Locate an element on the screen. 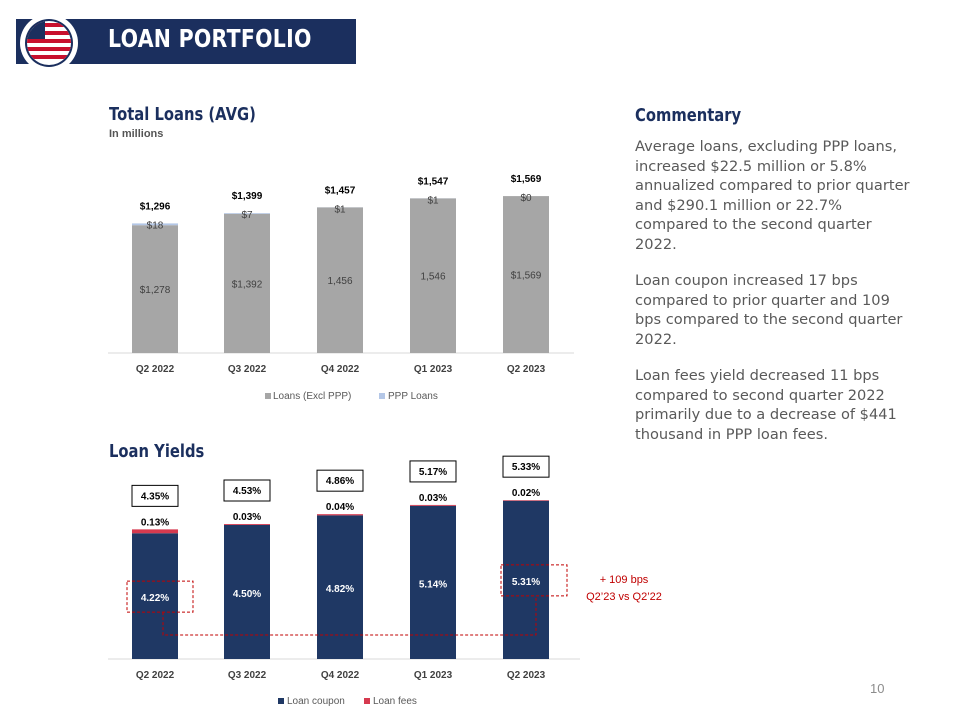 The height and width of the screenshot is (720, 960). data-label-loan-fees: 0.13% is located at coordinates (155, 522).